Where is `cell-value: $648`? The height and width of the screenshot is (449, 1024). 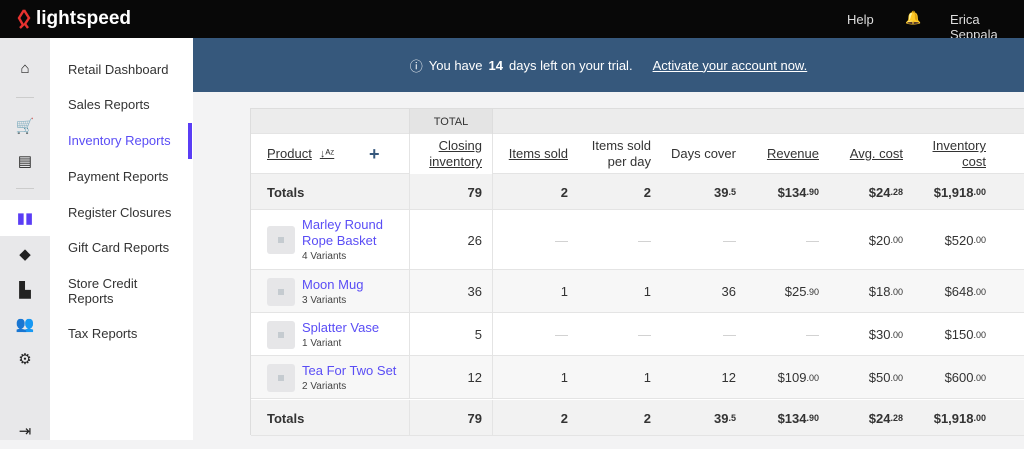 cell-value: $648 is located at coordinates (959, 291).